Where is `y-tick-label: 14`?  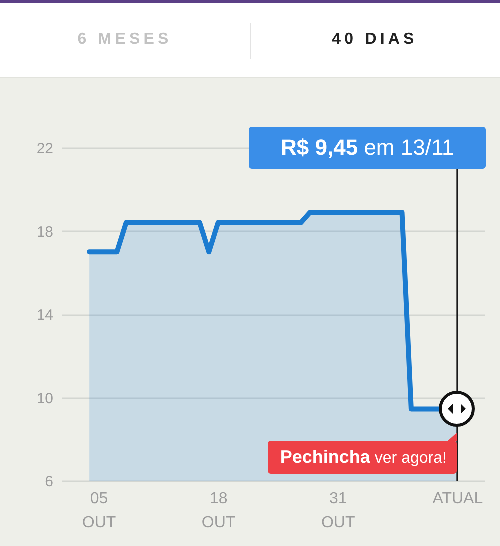 y-tick-label: 14 is located at coordinates (45, 315).